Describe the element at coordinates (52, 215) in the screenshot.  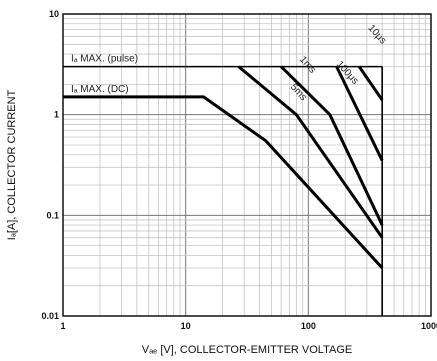
I see `y-tick-label: 0.1` at that location.